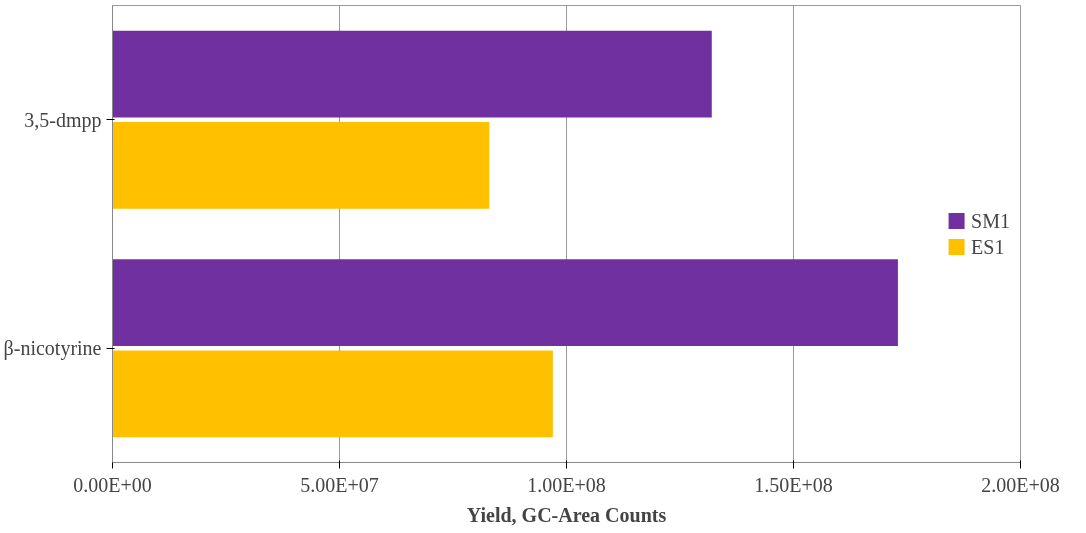 The image size is (1086, 533). I want to click on x-tick-label: 1.00E+08, so click(566, 484).